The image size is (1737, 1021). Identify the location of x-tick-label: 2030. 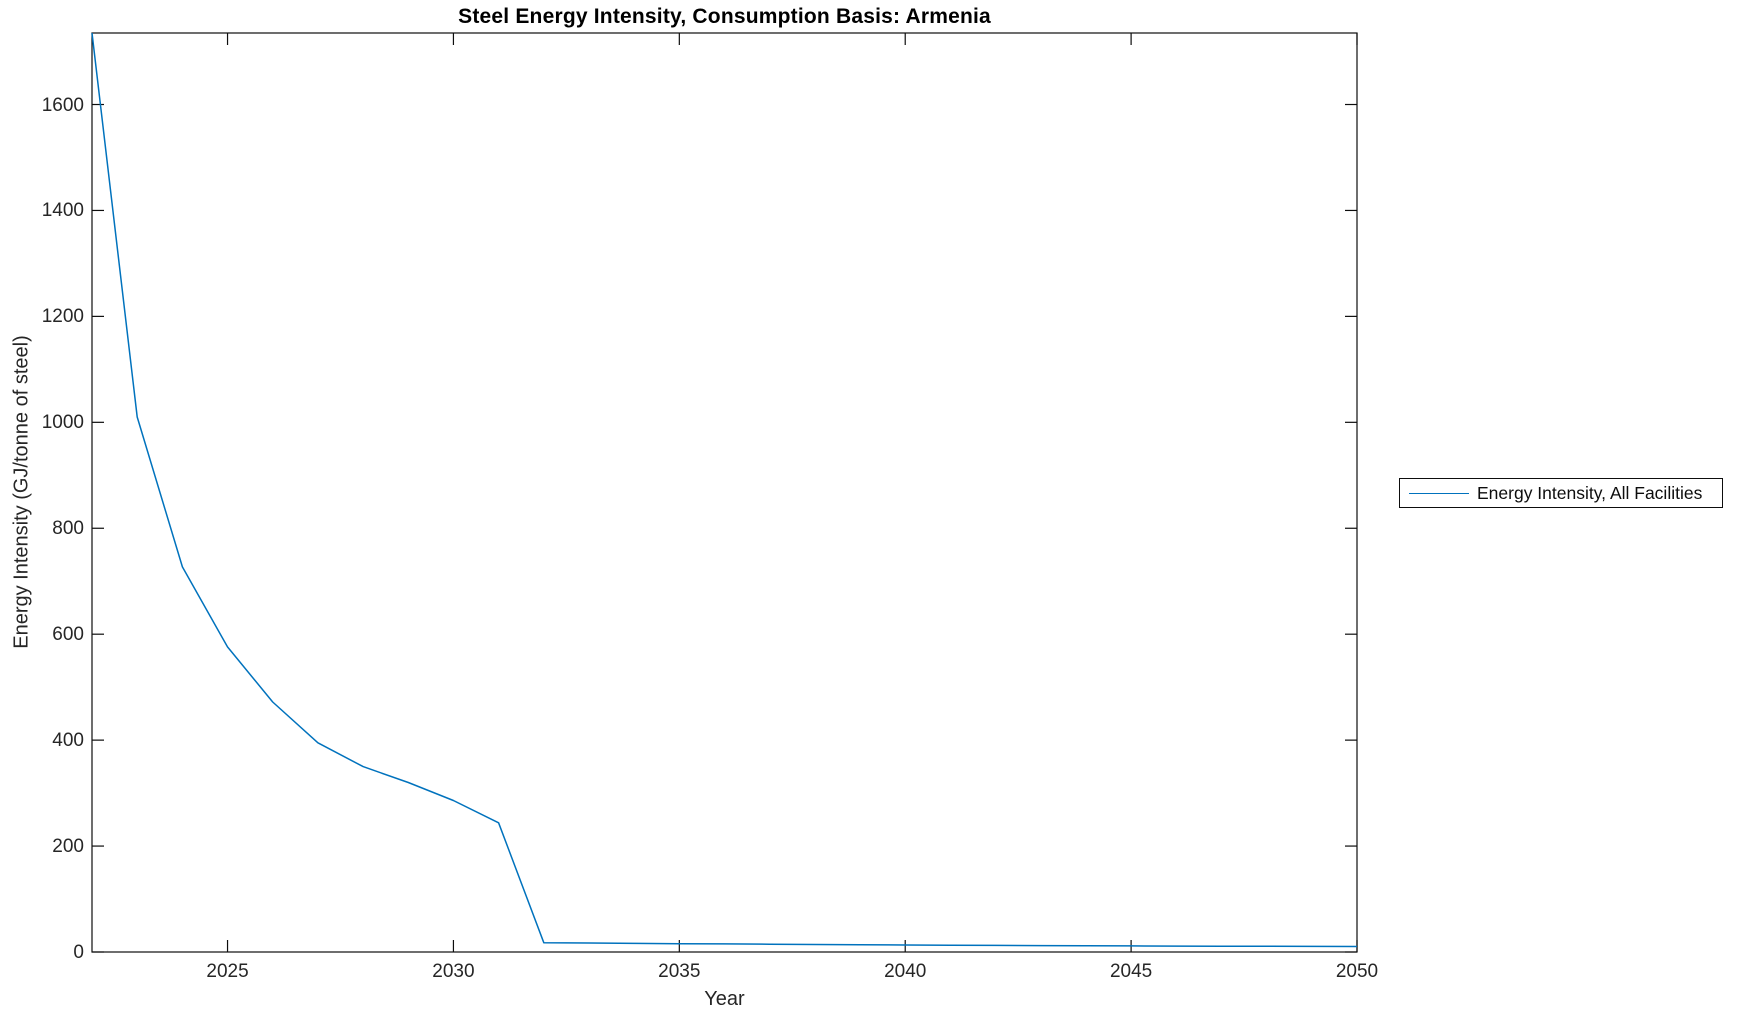
(453, 971).